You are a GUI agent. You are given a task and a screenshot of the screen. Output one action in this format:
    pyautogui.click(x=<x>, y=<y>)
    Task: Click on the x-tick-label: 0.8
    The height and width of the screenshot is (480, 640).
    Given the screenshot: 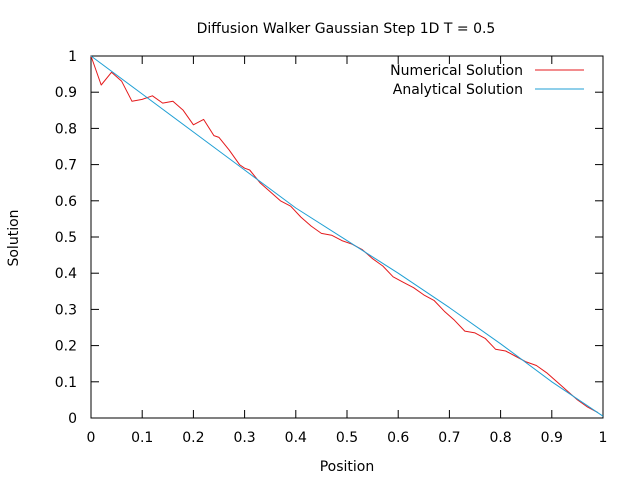 What is the action you would take?
    pyautogui.click(x=500, y=438)
    